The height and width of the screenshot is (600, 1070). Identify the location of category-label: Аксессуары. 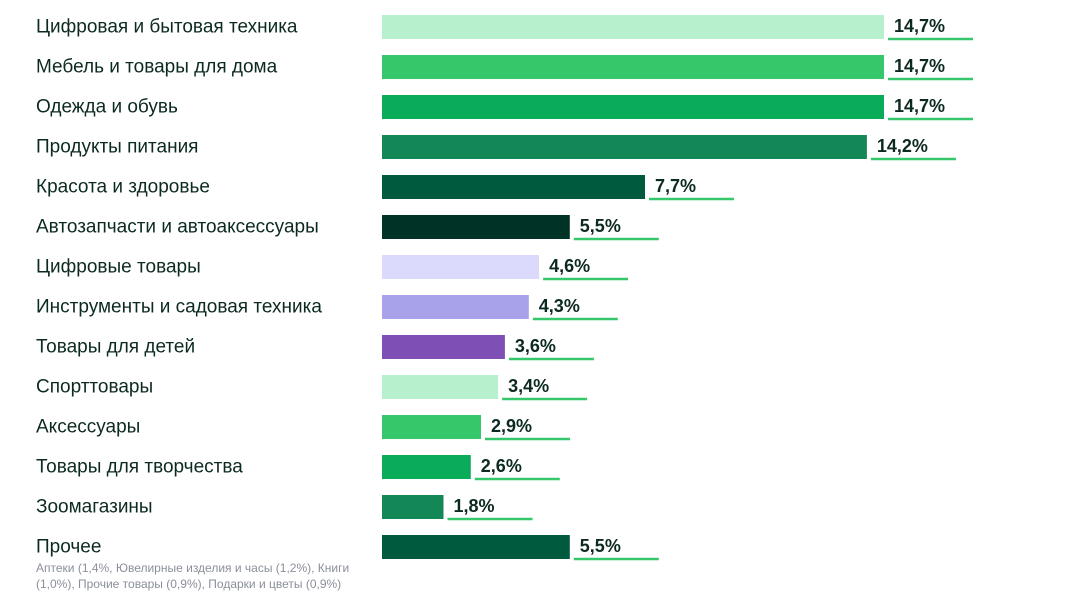
(88, 427).